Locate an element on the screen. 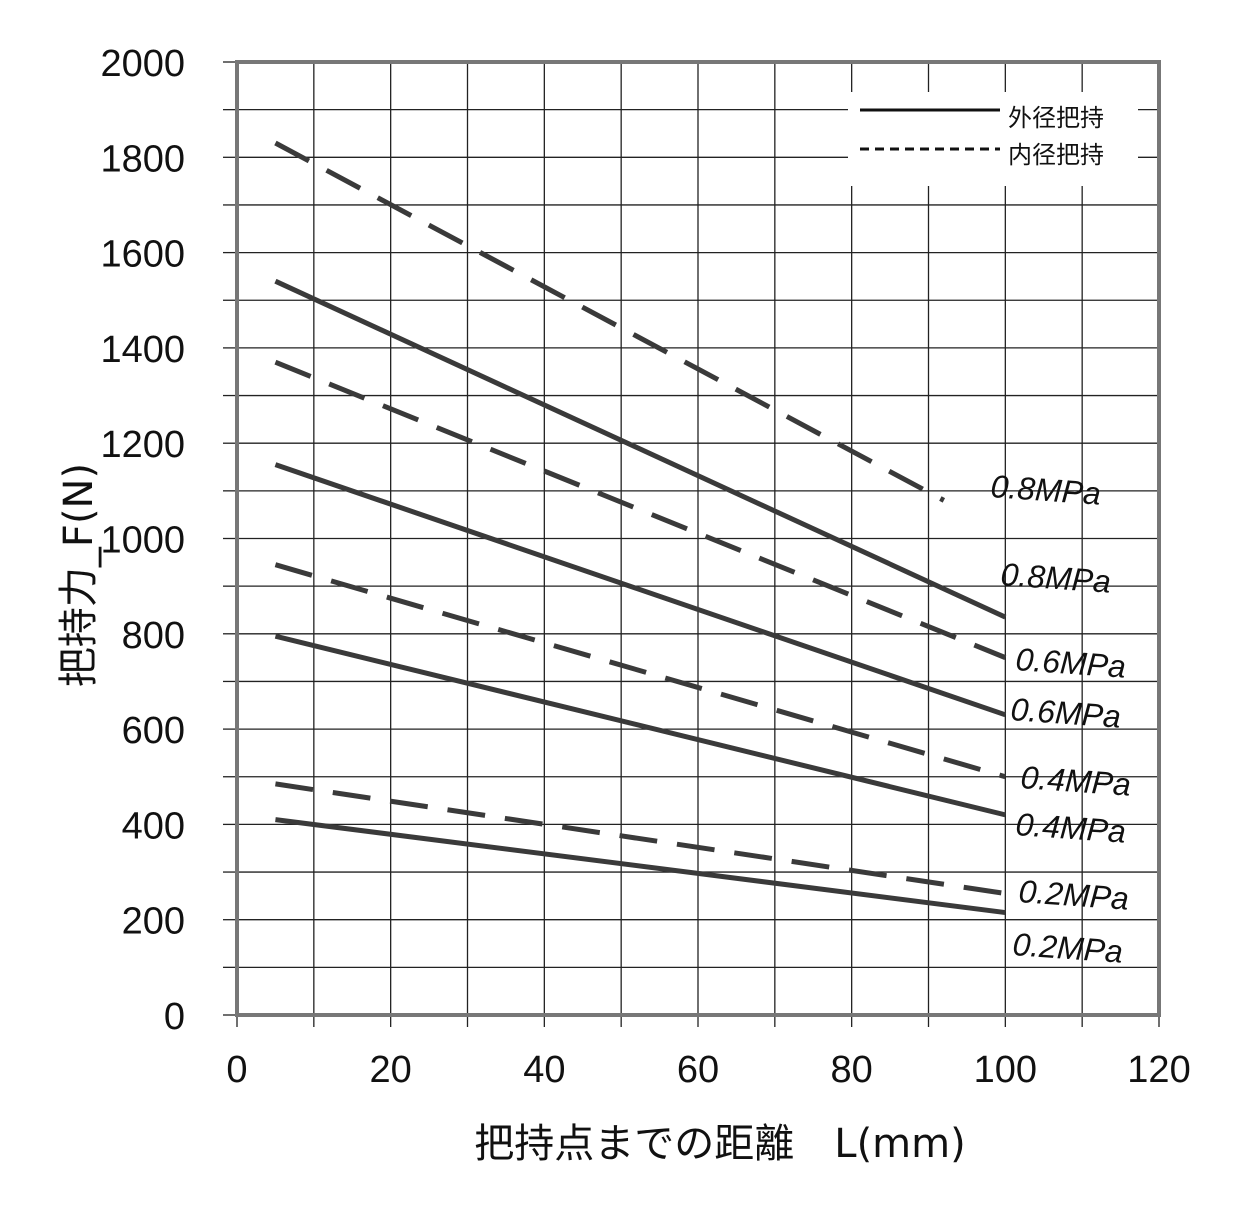 Image resolution: width=1239 pixels, height=1214 pixels. series-line-outer-0.6MPa is located at coordinates (640, 590).